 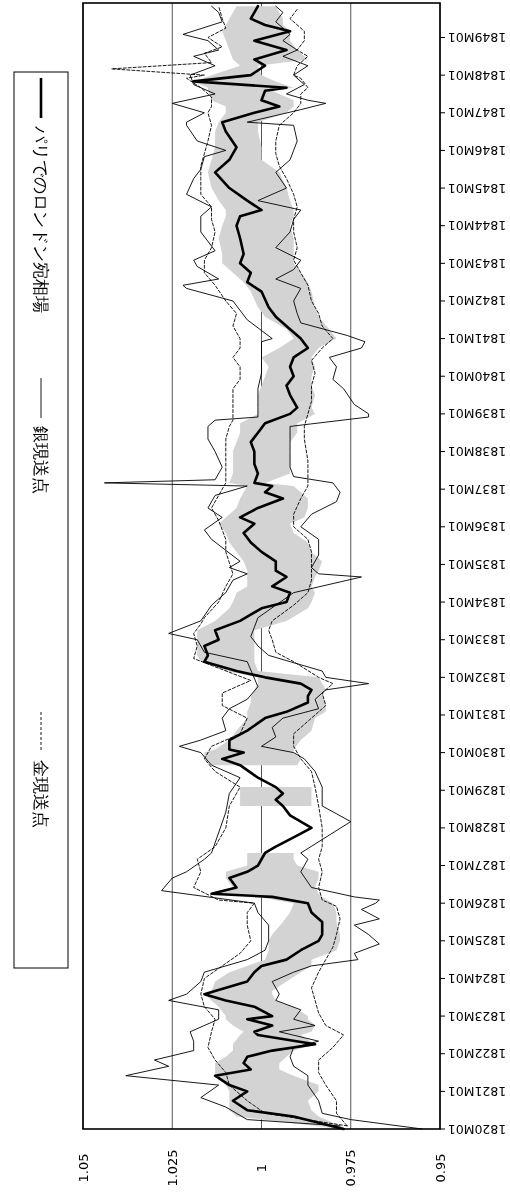 I want to click on y-tick-label: 1827M01, so click(x=477, y=866).